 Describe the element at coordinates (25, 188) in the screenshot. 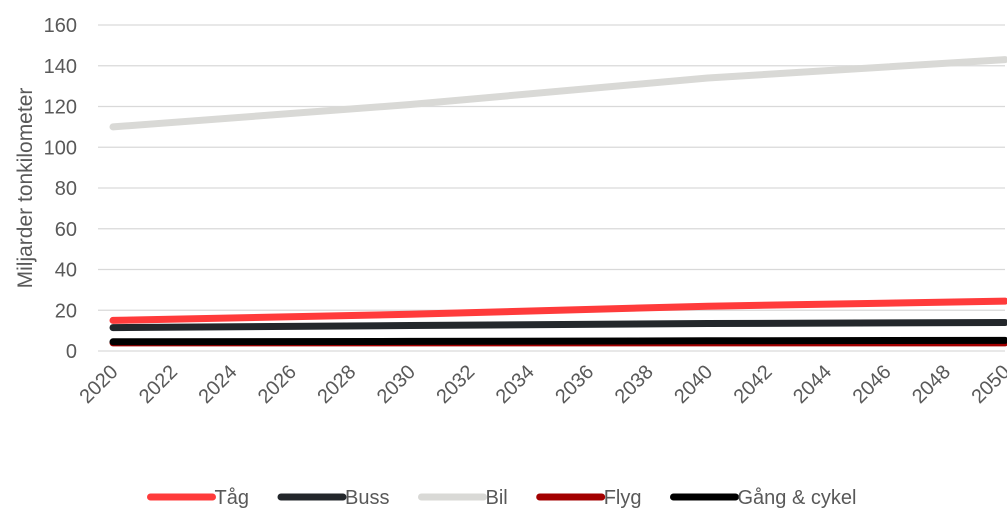

I see `y-axis-title: Miljarder tonkilometer` at that location.